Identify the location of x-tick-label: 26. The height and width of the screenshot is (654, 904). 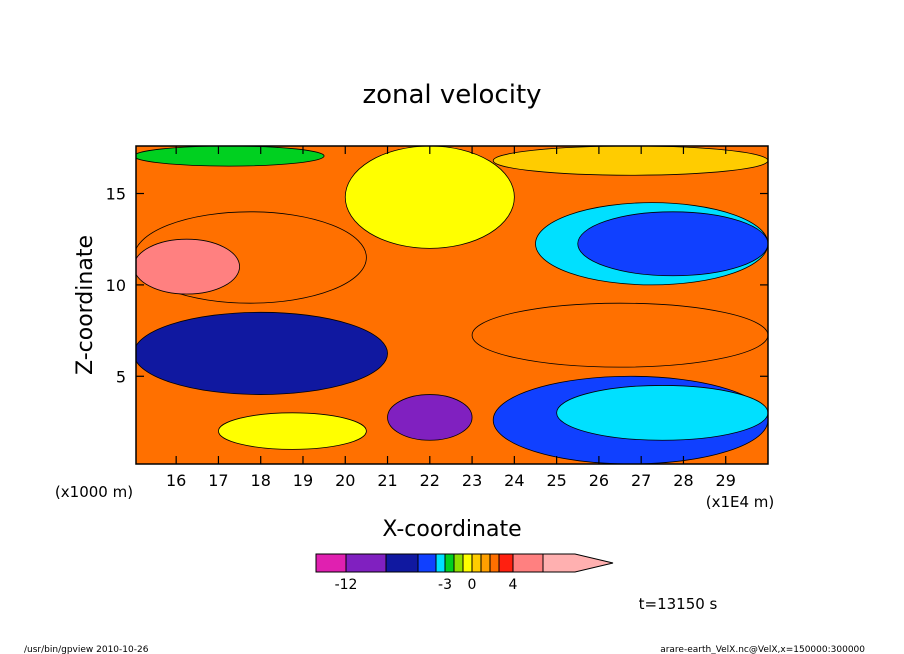
(599, 480).